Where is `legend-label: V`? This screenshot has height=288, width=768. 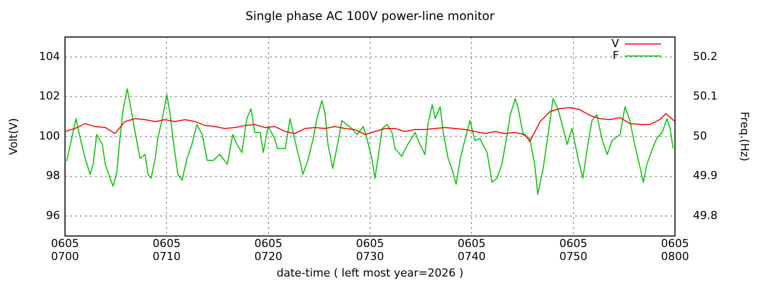 legend-label: V is located at coordinates (615, 43).